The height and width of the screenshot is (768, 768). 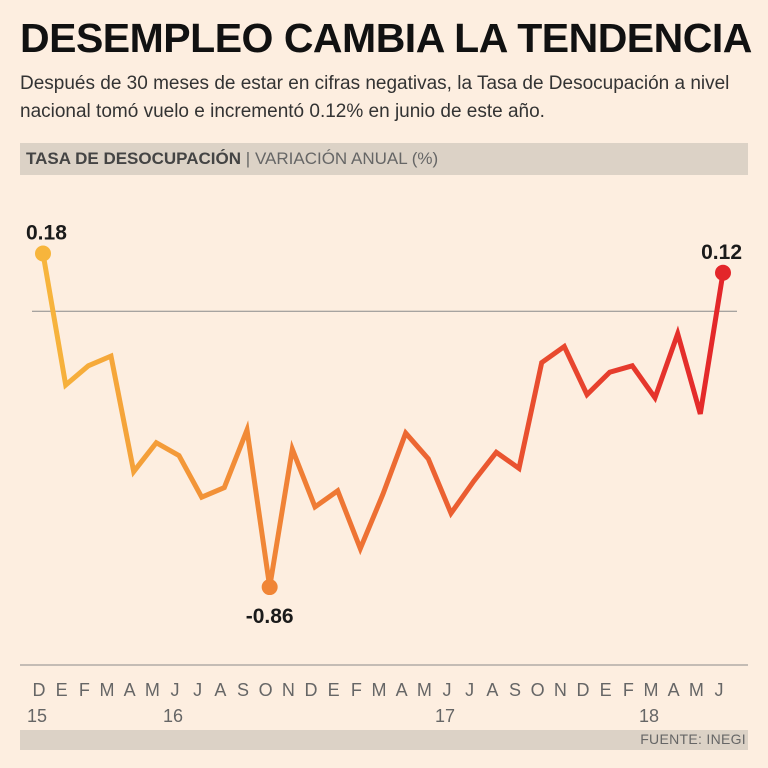 What do you see at coordinates (134, 158) in the screenshot?
I see `chart-title: TASA DE DESOCUPACIÓN` at bounding box center [134, 158].